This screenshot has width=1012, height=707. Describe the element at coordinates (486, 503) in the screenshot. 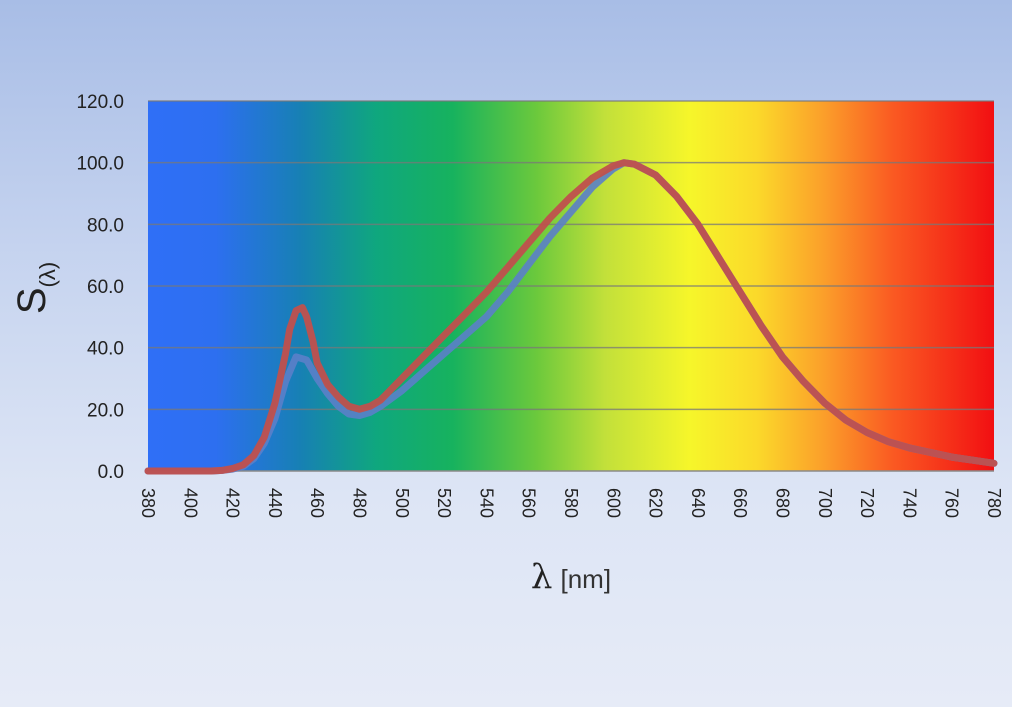

I see `x-tick-label: 540` at that location.